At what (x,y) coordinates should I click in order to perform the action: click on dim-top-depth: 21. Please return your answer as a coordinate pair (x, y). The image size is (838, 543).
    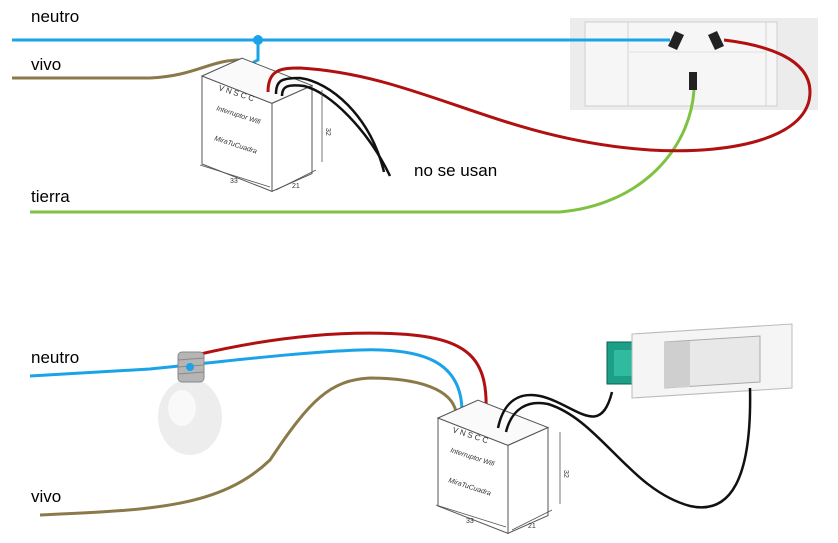
    Looking at the image, I should click on (296, 186).